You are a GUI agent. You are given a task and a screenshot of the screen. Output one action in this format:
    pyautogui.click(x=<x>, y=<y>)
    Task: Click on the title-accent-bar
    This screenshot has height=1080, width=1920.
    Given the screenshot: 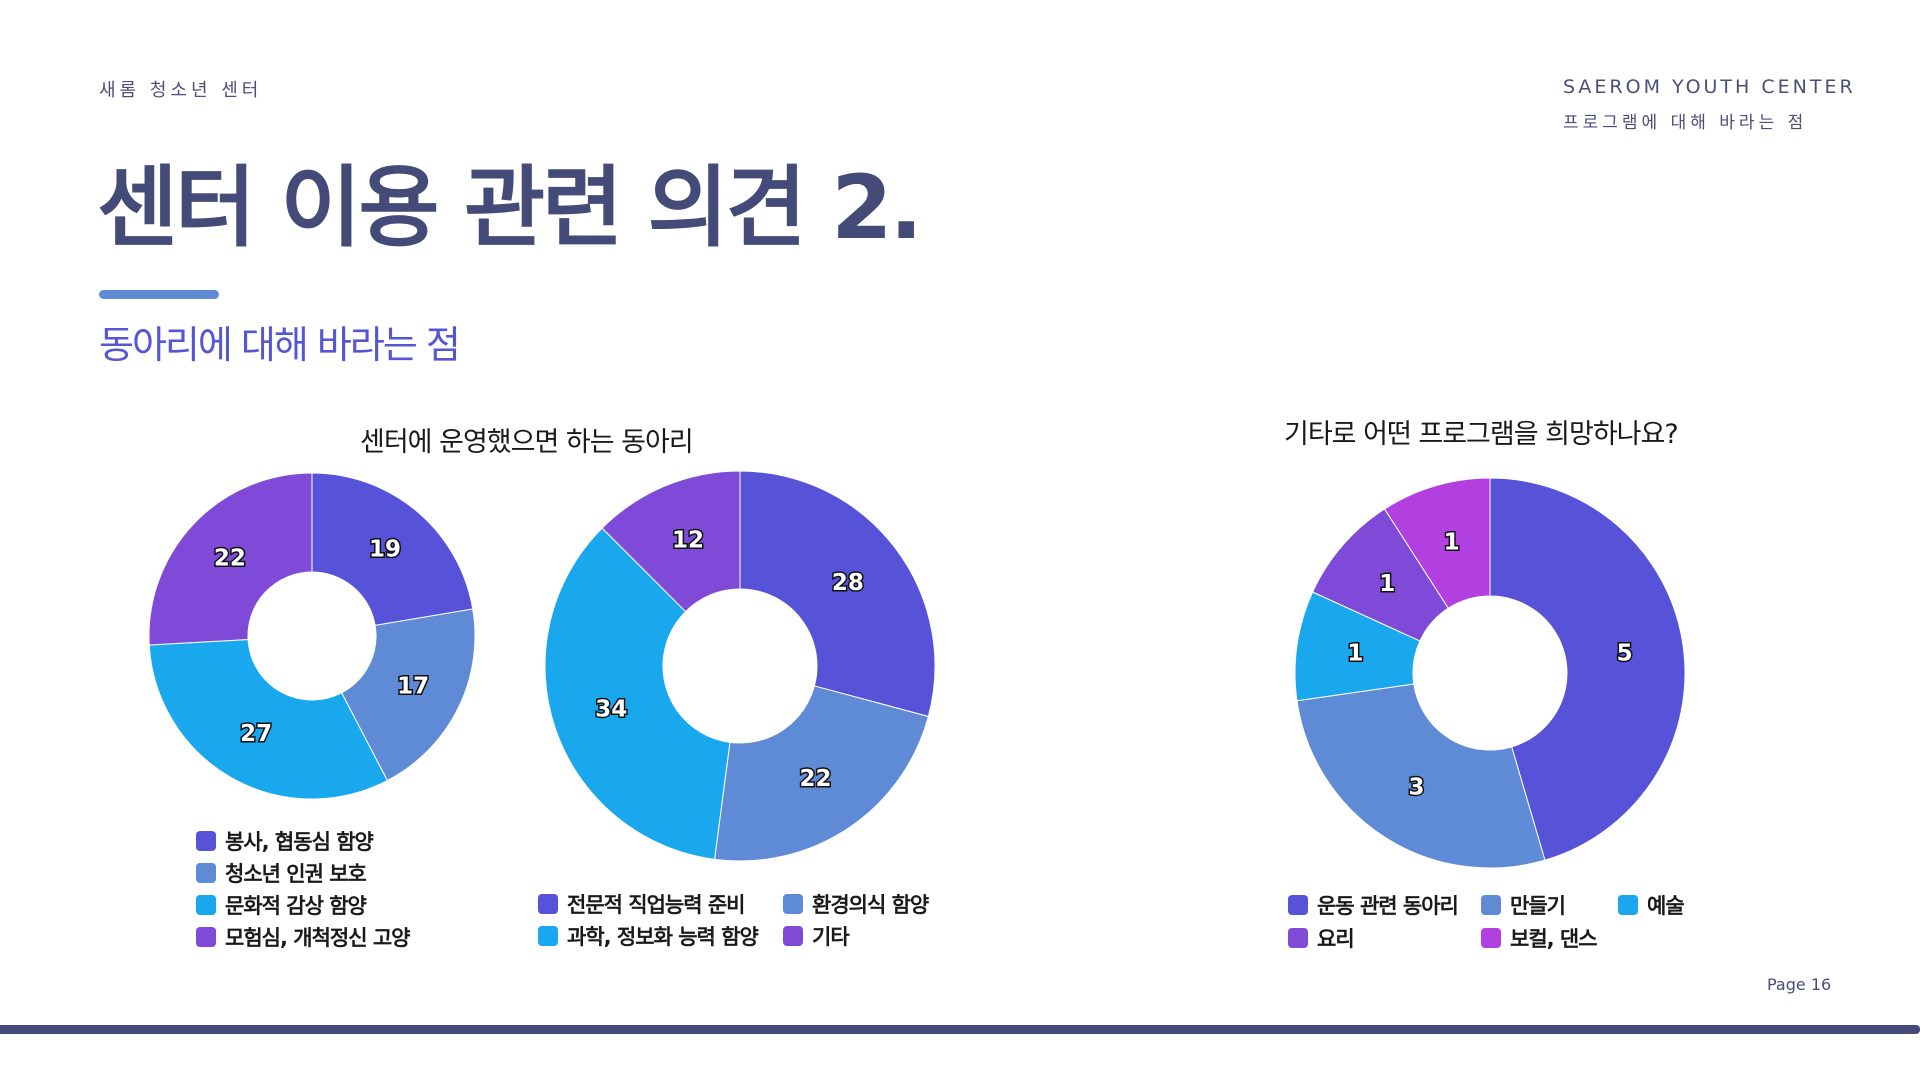 What is the action you would take?
    pyautogui.click(x=159, y=294)
    